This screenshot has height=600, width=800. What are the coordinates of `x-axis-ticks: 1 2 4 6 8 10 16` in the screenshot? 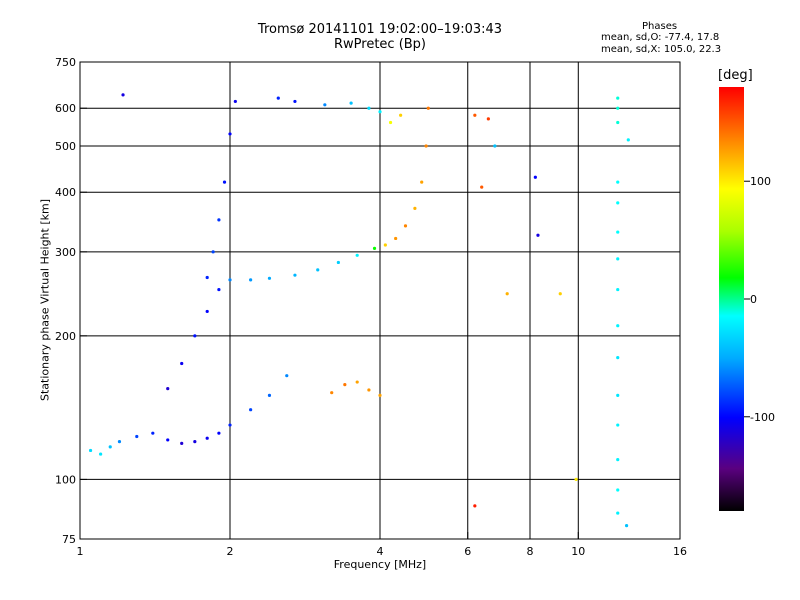 It's located at (382, 545).